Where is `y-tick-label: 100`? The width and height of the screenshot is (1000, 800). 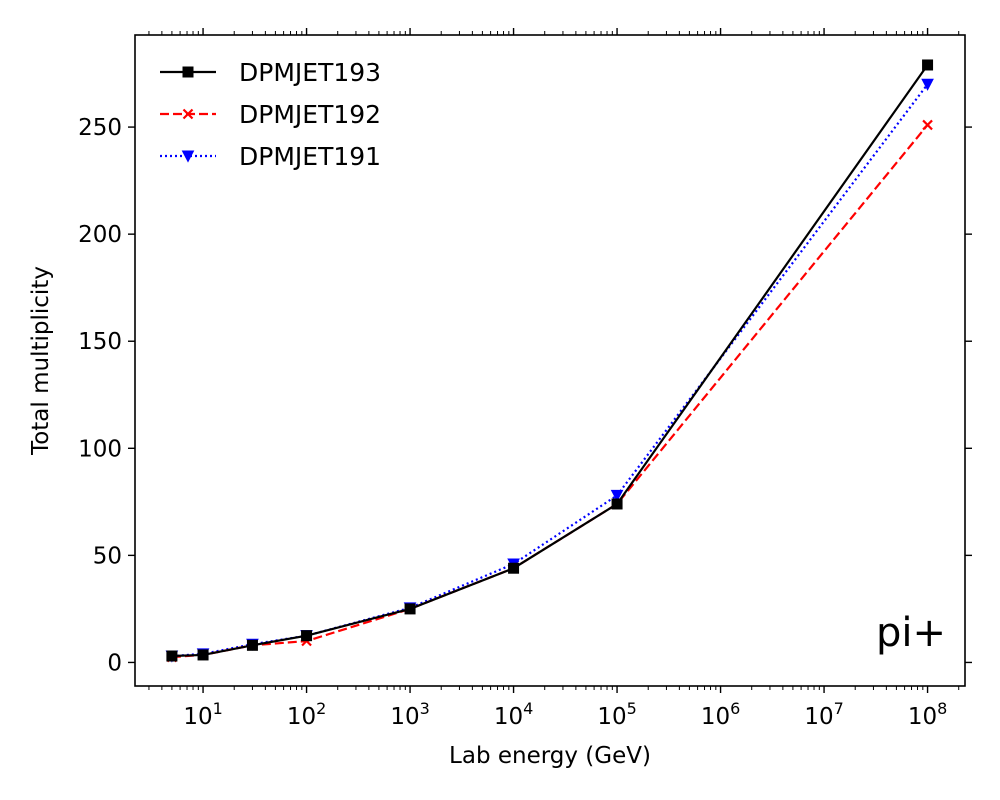 y-tick-label: 100 is located at coordinates (100, 449).